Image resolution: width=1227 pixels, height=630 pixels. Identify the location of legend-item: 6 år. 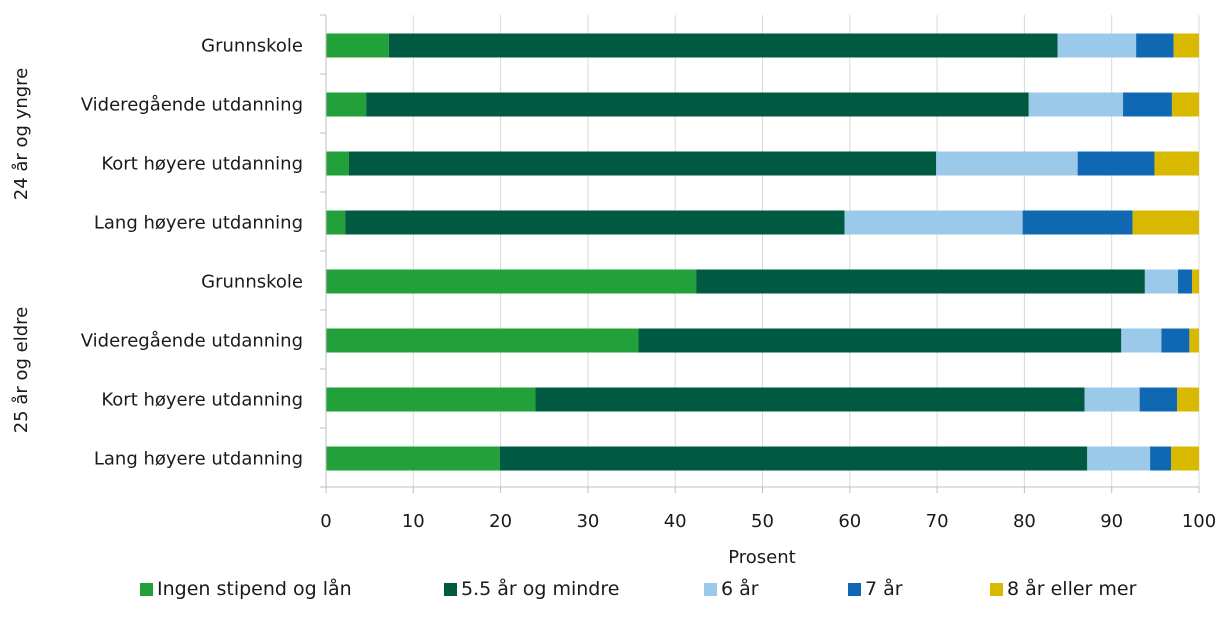
(731, 589).